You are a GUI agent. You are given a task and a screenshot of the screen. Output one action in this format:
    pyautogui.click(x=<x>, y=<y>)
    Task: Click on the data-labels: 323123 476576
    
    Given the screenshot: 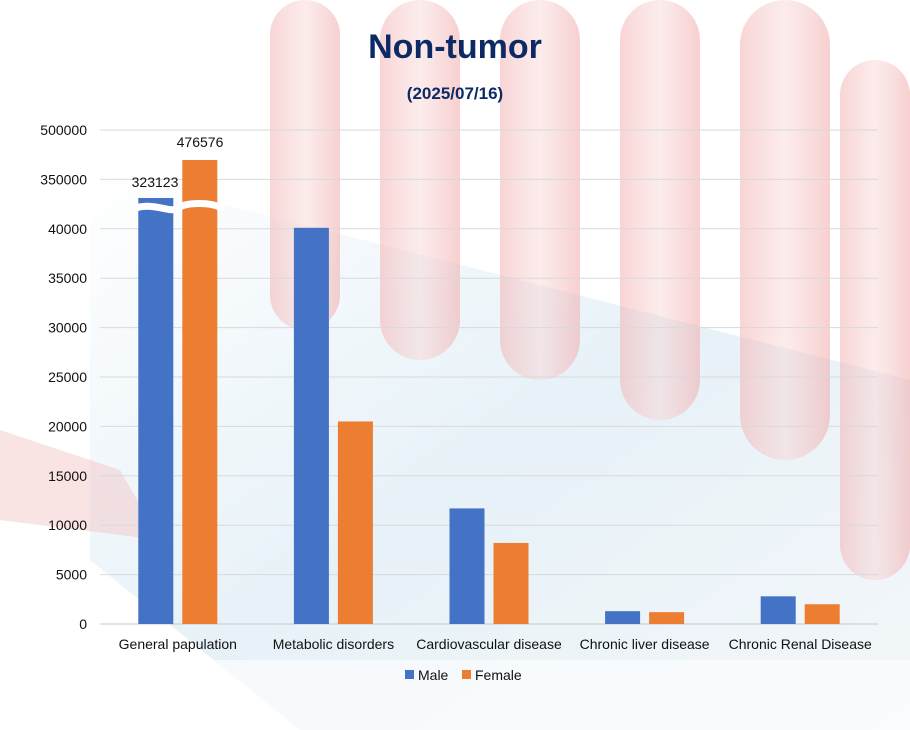 What is the action you would take?
    pyautogui.click(x=178, y=162)
    